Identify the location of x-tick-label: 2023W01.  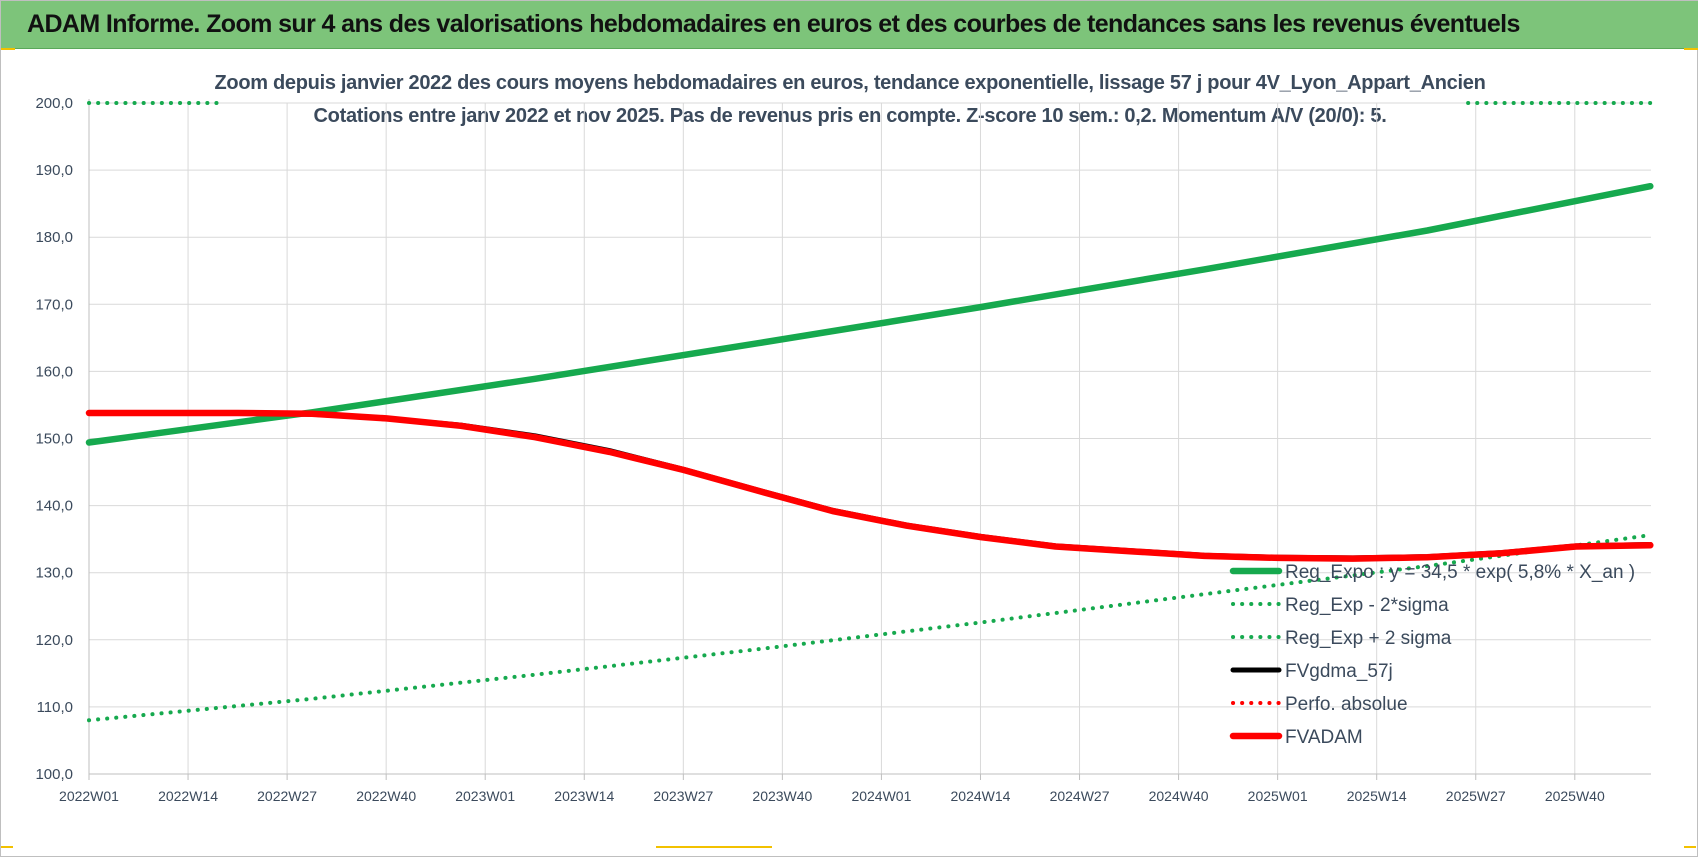
(485, 796).